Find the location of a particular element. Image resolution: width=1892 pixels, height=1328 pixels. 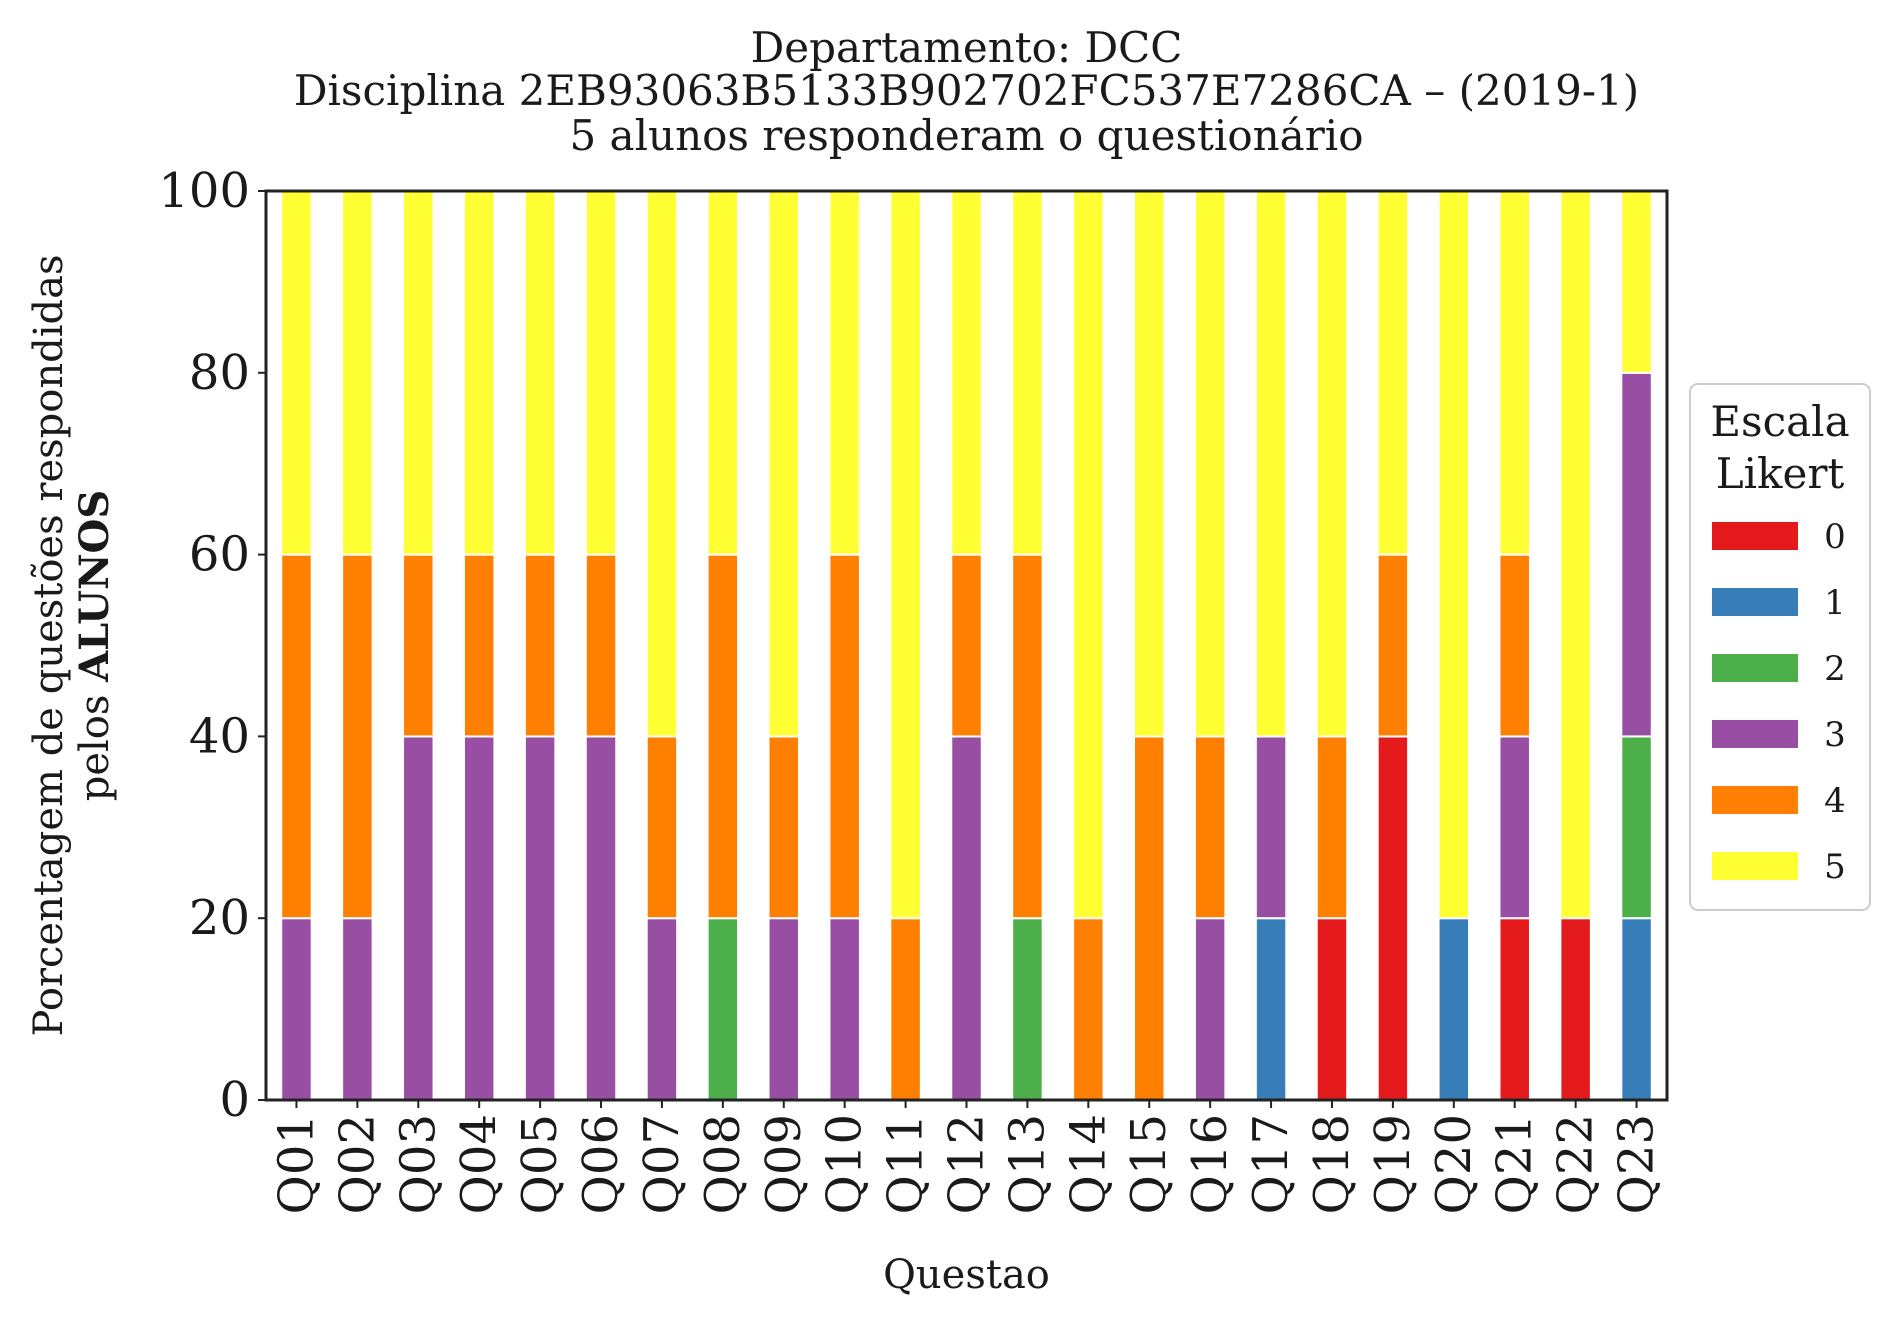

title-line-3: 5 alunos responderam o questionário is located at coordinates (966, 135).